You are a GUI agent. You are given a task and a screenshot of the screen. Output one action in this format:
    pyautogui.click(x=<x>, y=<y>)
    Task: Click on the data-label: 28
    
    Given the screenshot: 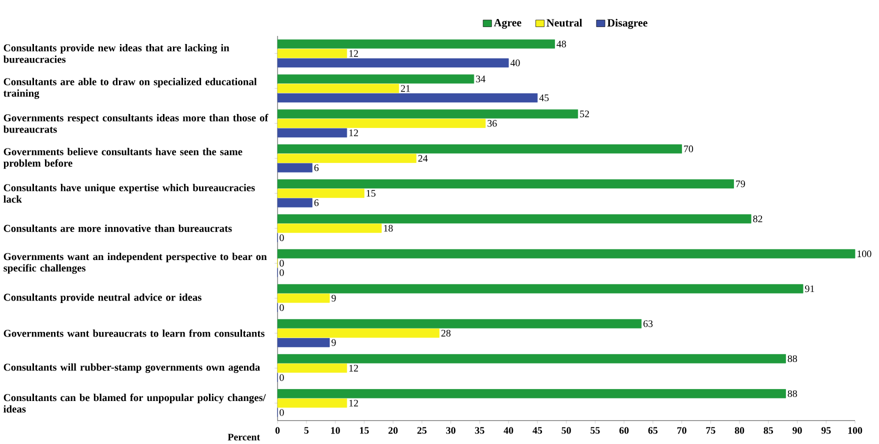 What is the action you would take?
    pyautogui.click(x=446, y=333)
    